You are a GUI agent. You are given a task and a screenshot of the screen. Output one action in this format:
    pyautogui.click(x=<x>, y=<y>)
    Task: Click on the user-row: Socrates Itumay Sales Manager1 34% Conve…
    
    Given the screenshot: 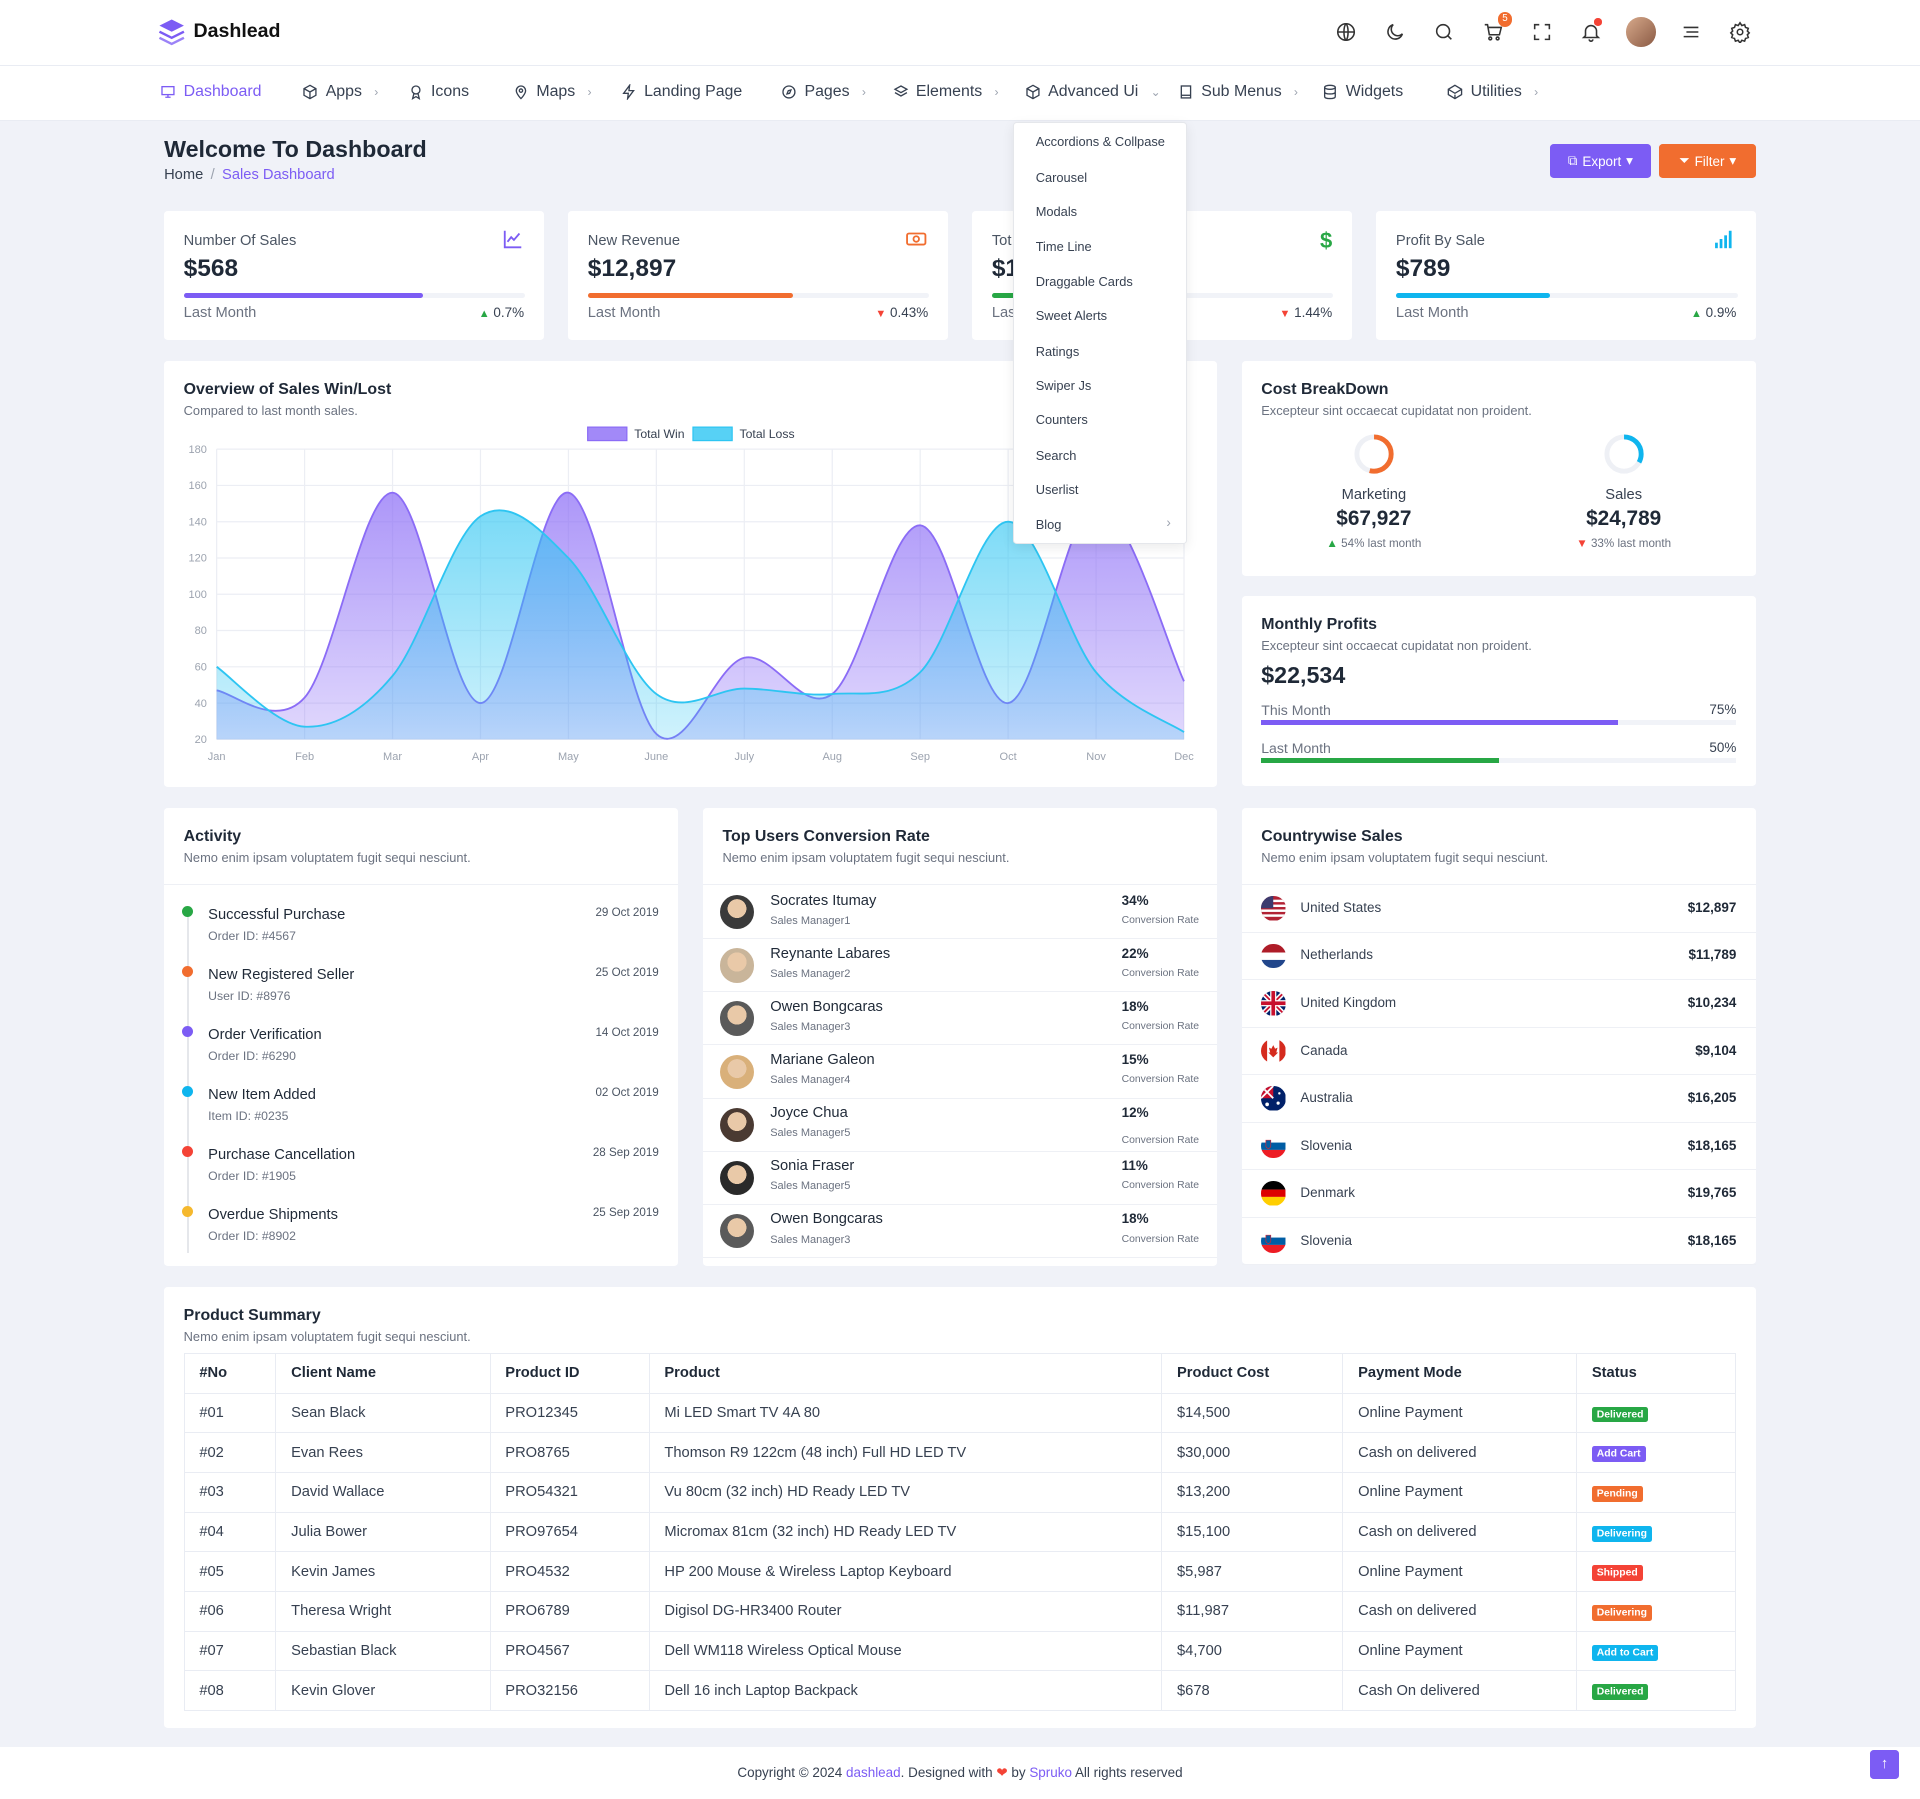 What is the action you would take?
    pyautogui.click(x=960, y=913)
    